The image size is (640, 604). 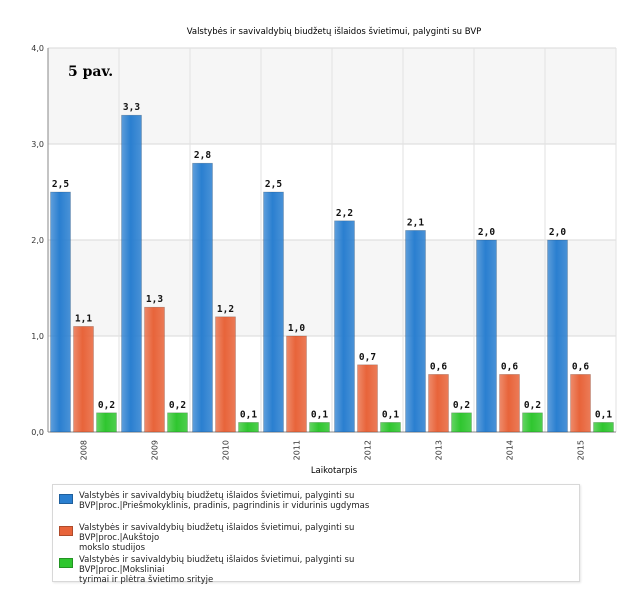 I want to click on data-label: 3,3, so click(x=131, y=107).